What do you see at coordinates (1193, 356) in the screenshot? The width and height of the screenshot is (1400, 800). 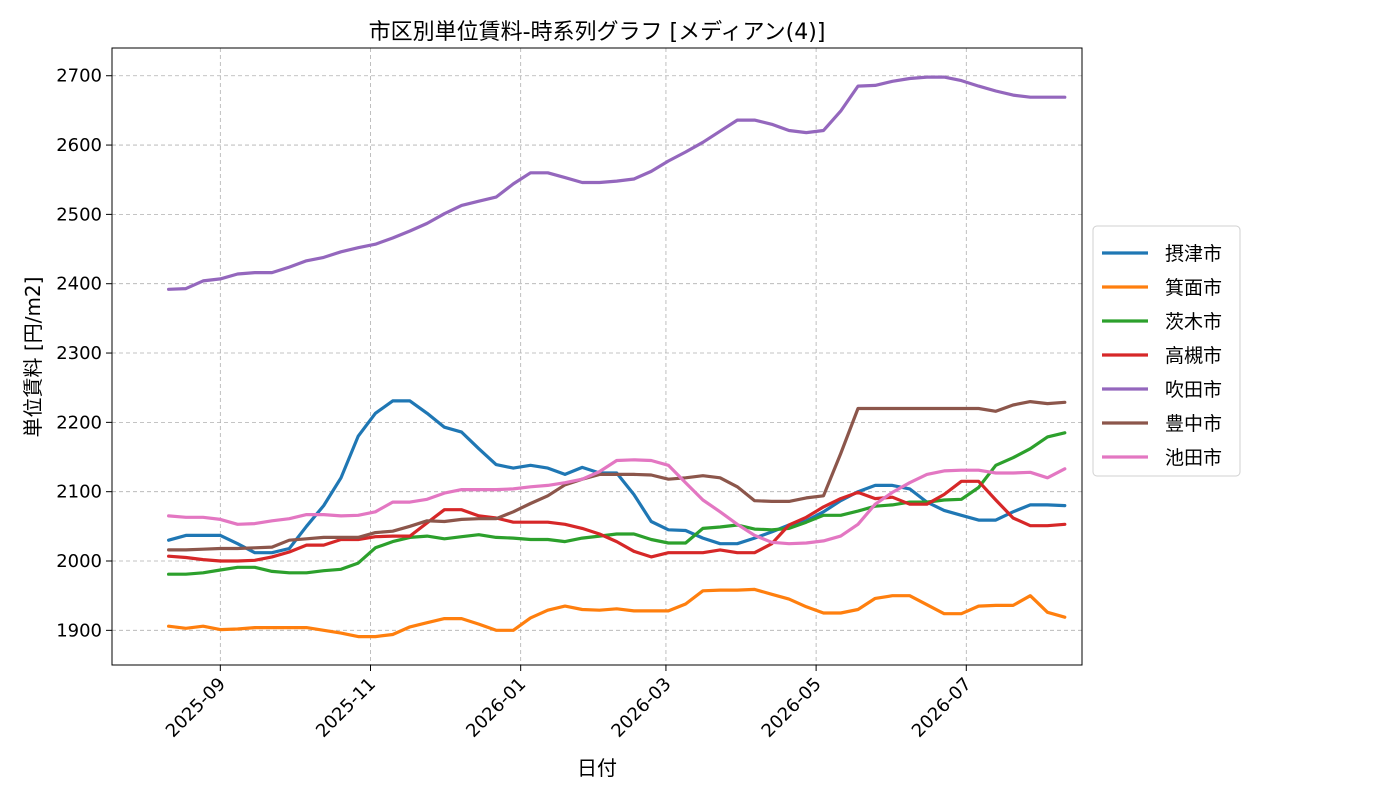 I see `legend-label: 高槻市` at bounding box center [1193, 356].